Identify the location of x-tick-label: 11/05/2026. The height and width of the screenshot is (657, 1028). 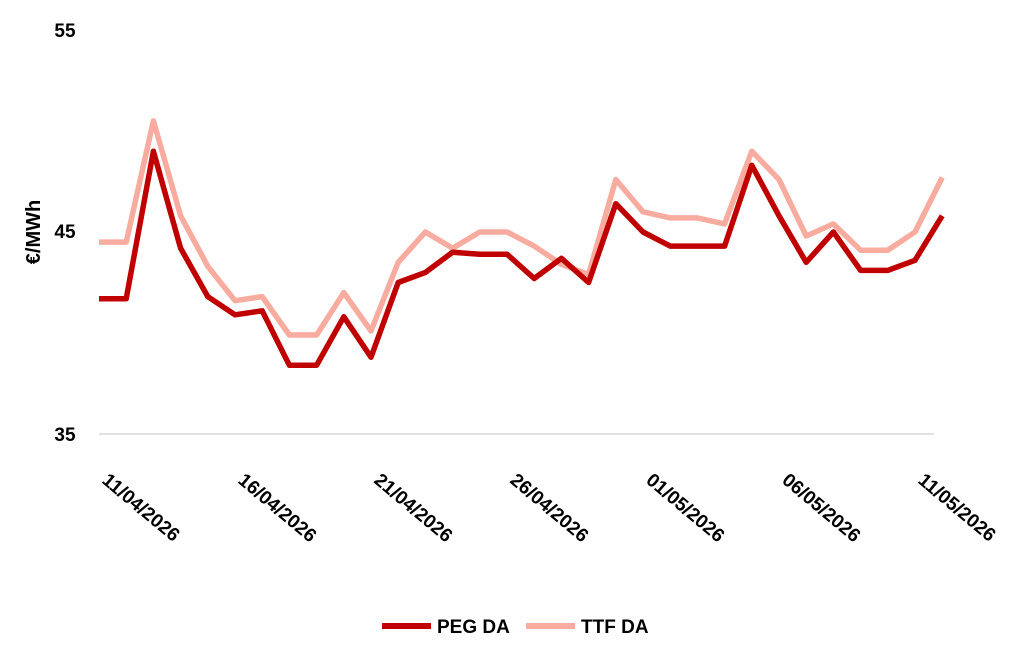
(957, 508).